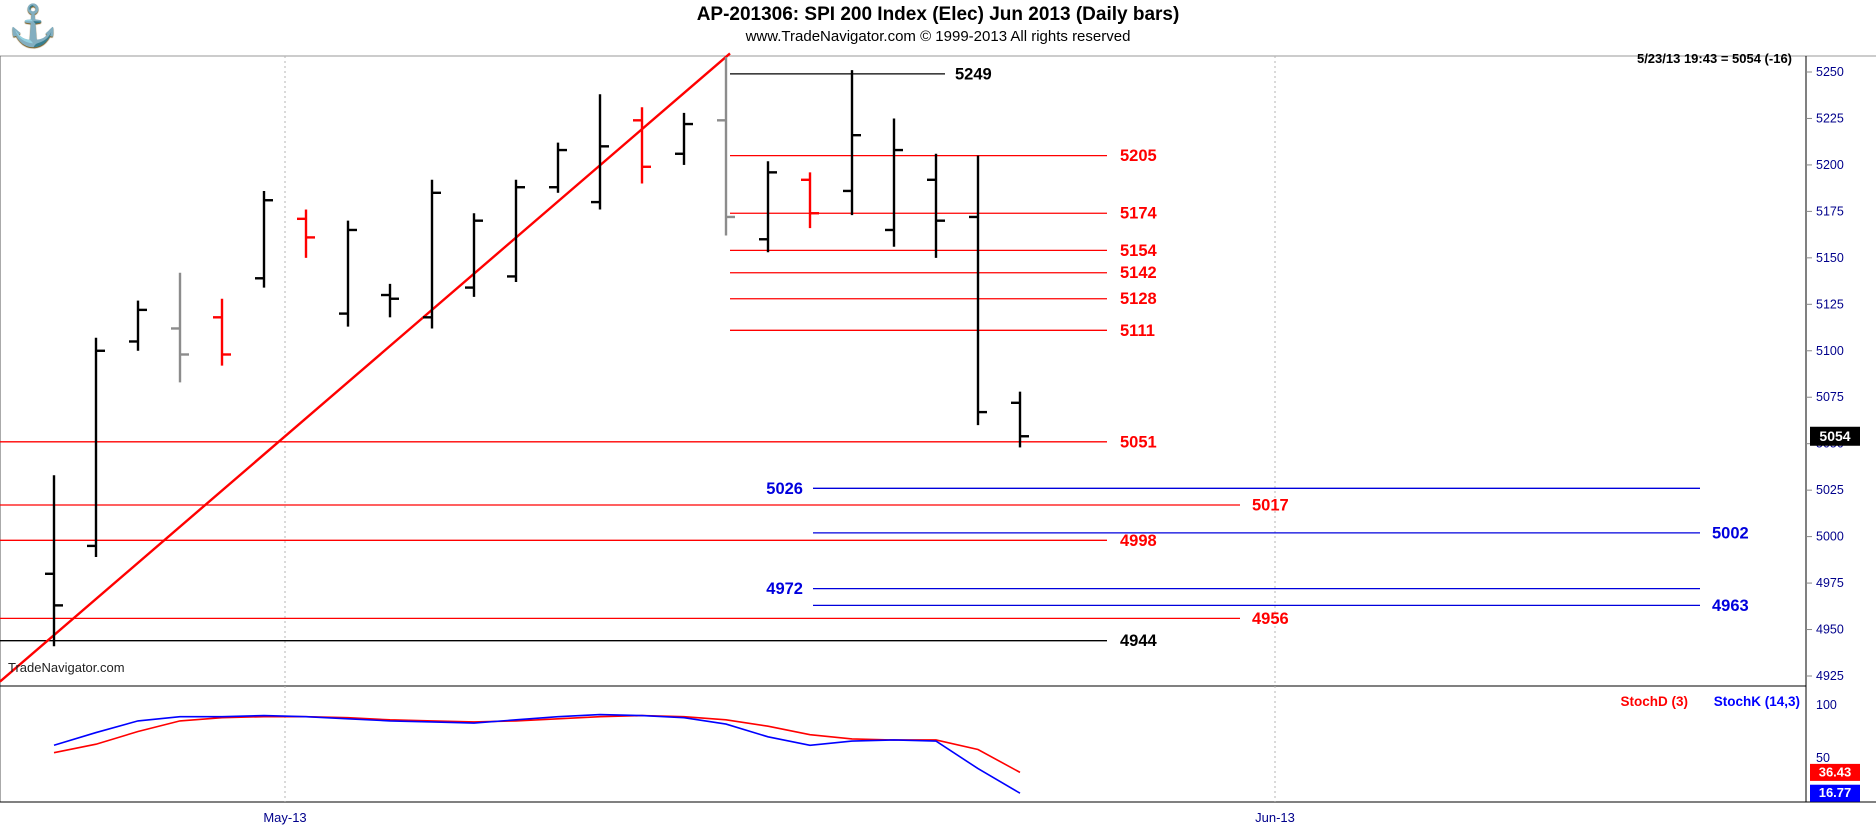 This screenshot has height=828, width=1876. Describe the element at coordinates (1138, 156) in the screenshot. I see `level-label-5205: 5205` at that location.